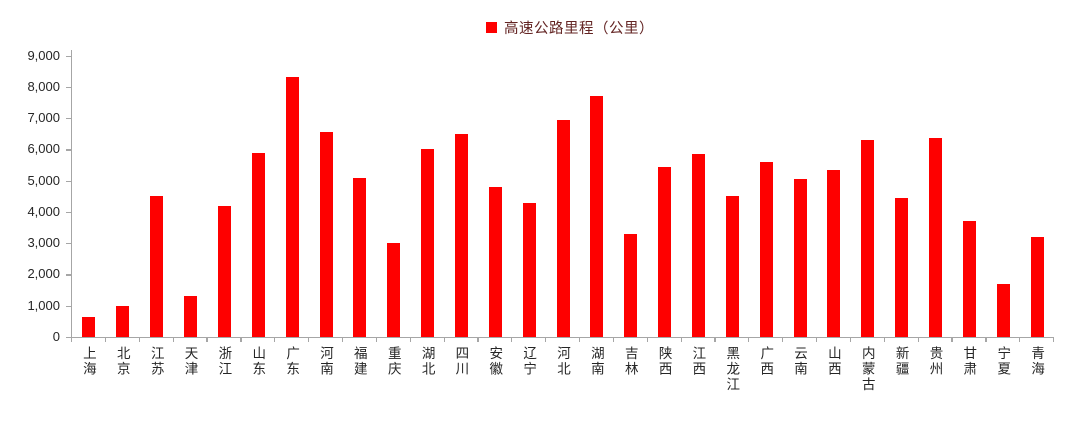  I want to click on x-tick-label-湖南: 湖南, so click(596, 361).